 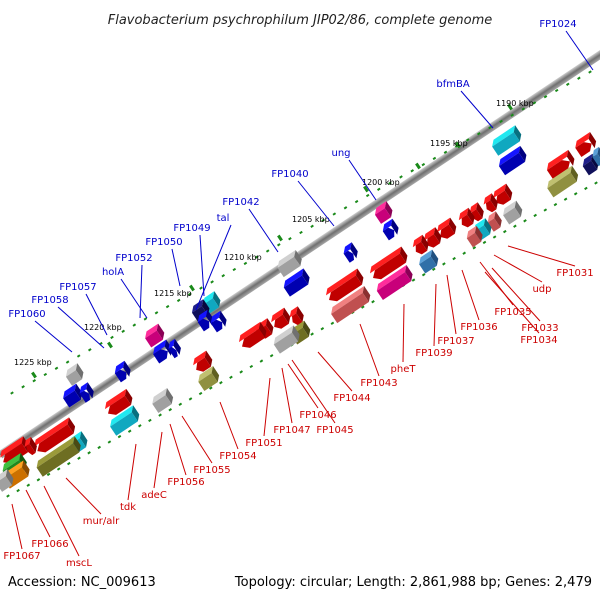 What do you see at coordinates (237, 456) in the screenshot?
I see `gene-label-reverse: FP1054` at bounding box center [237, 456].